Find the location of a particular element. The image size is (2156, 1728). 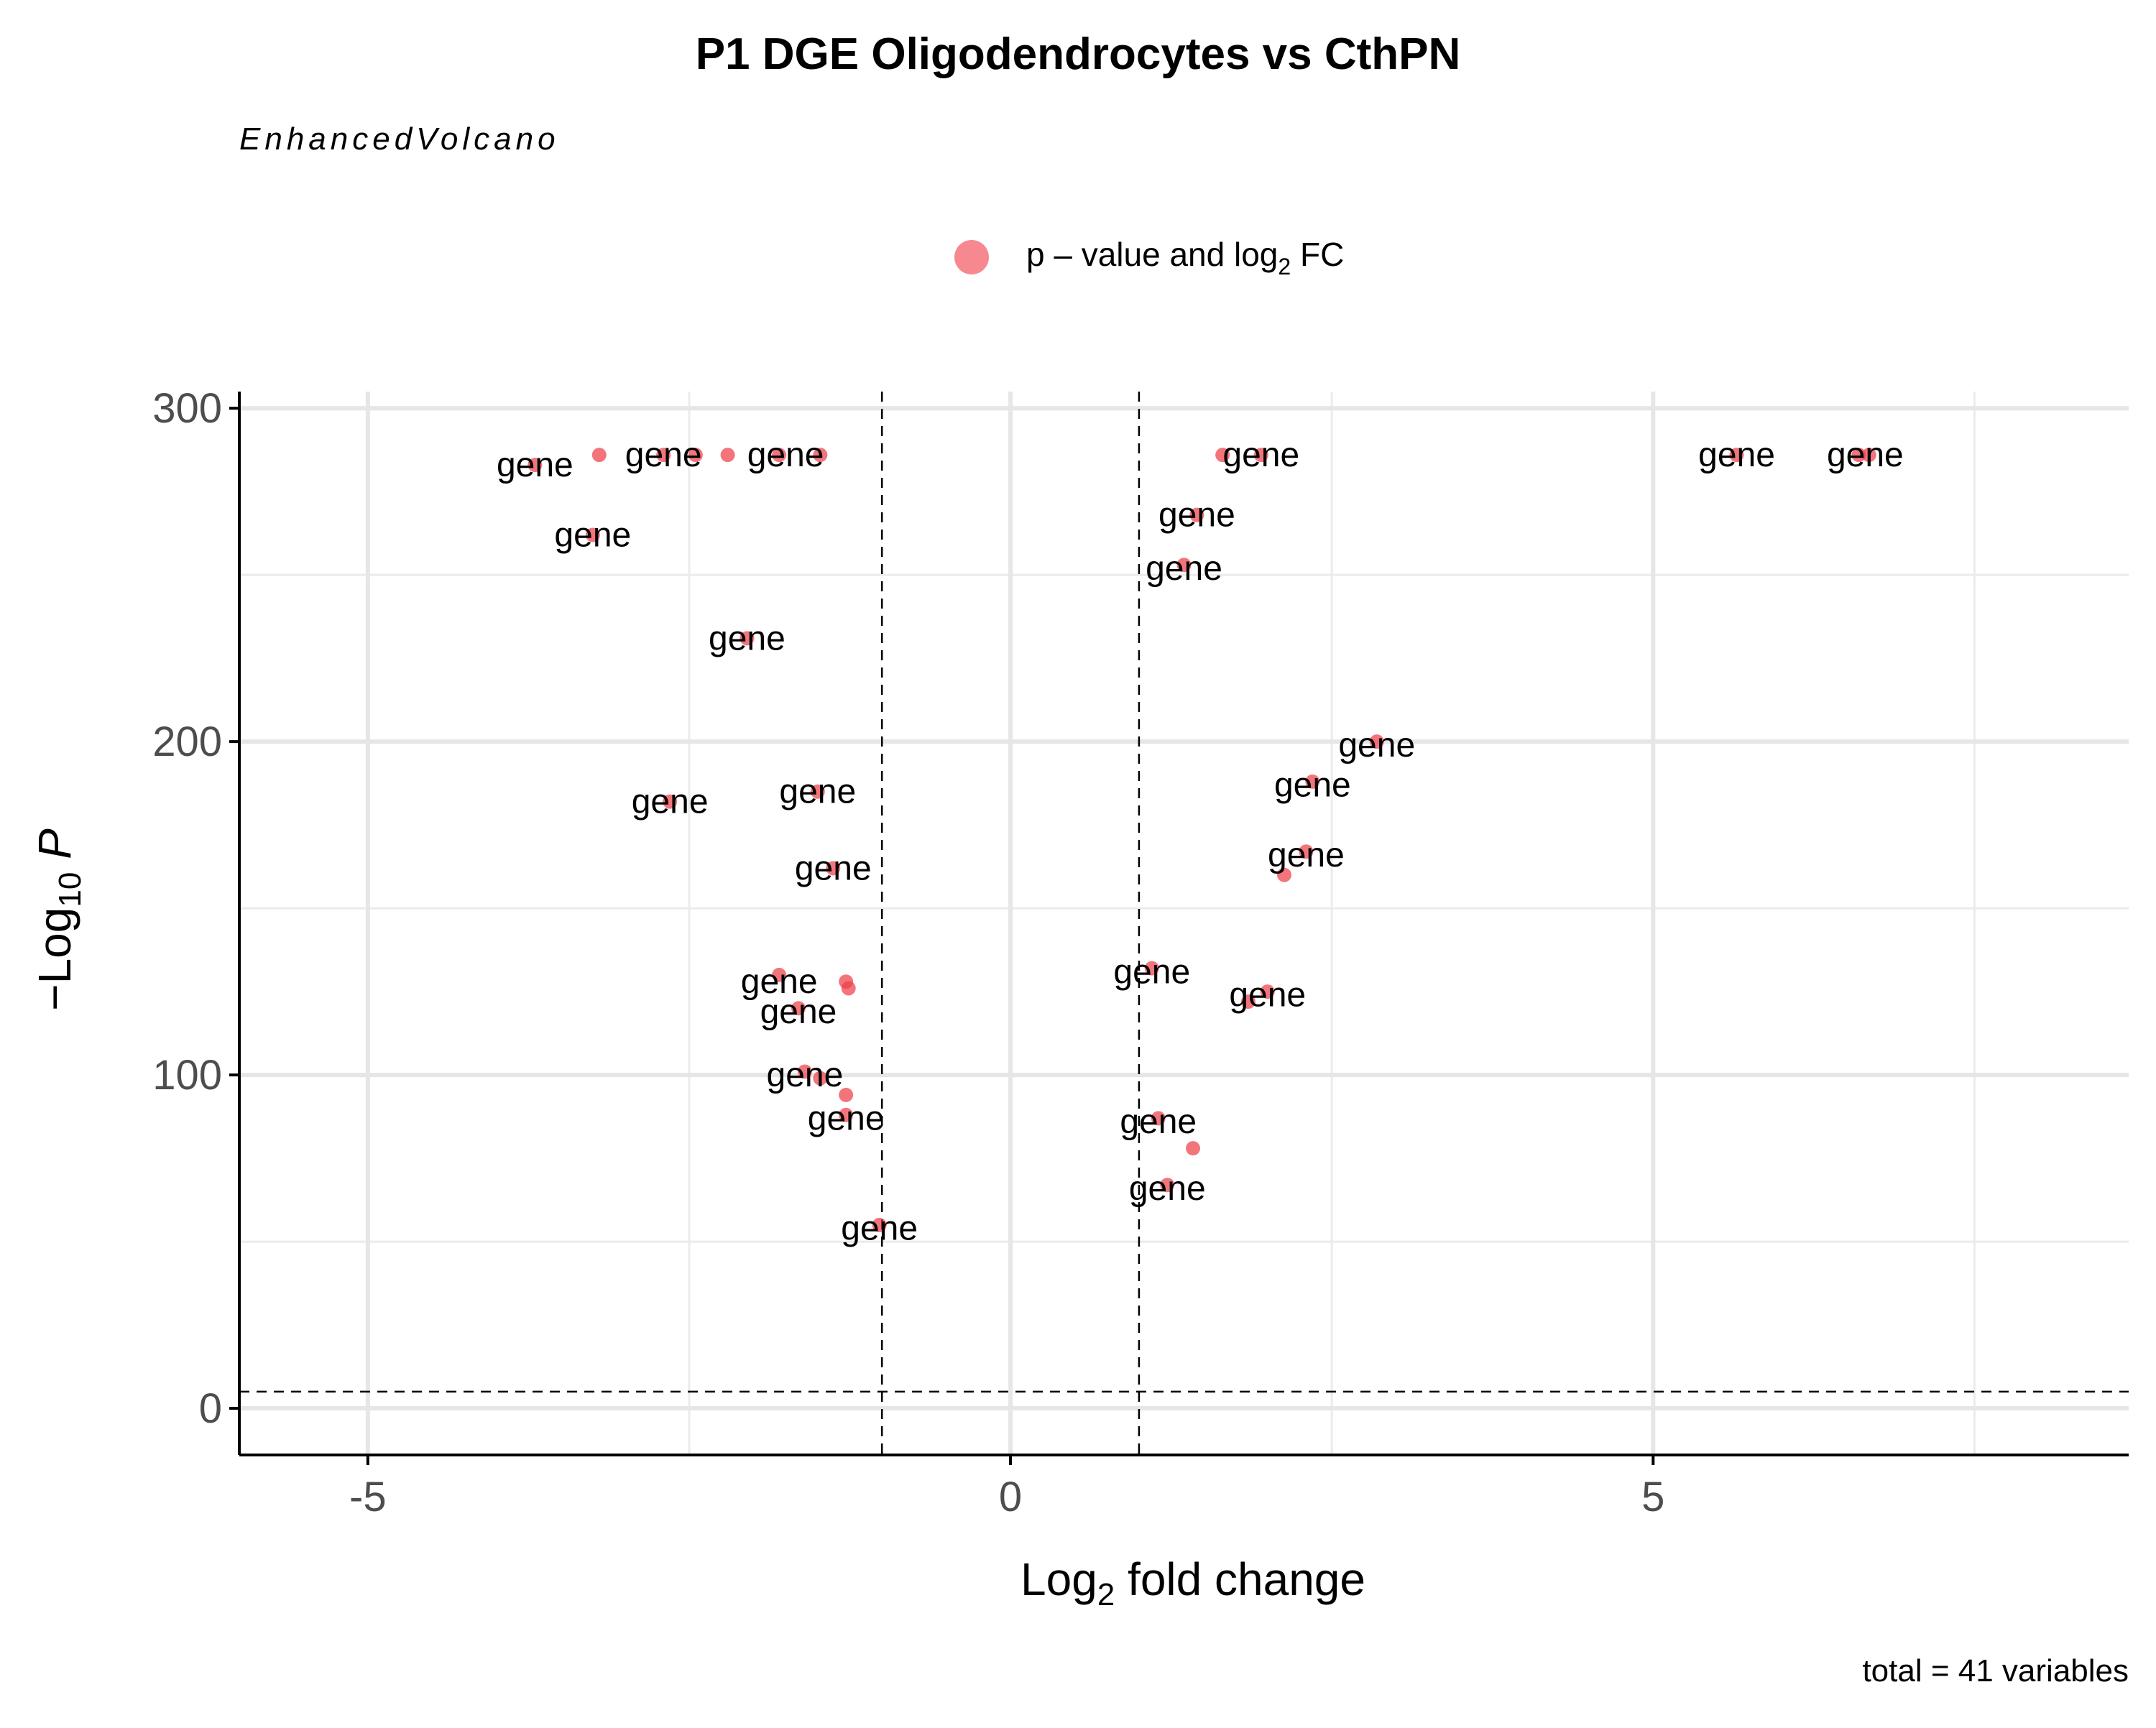

y-axis-title-italic: P is located at coordinates (54, 844).